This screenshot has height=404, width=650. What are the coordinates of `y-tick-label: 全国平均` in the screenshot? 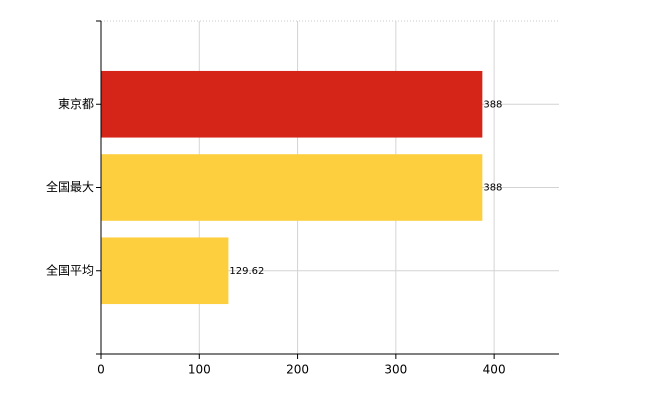 It's located at (70, 269).